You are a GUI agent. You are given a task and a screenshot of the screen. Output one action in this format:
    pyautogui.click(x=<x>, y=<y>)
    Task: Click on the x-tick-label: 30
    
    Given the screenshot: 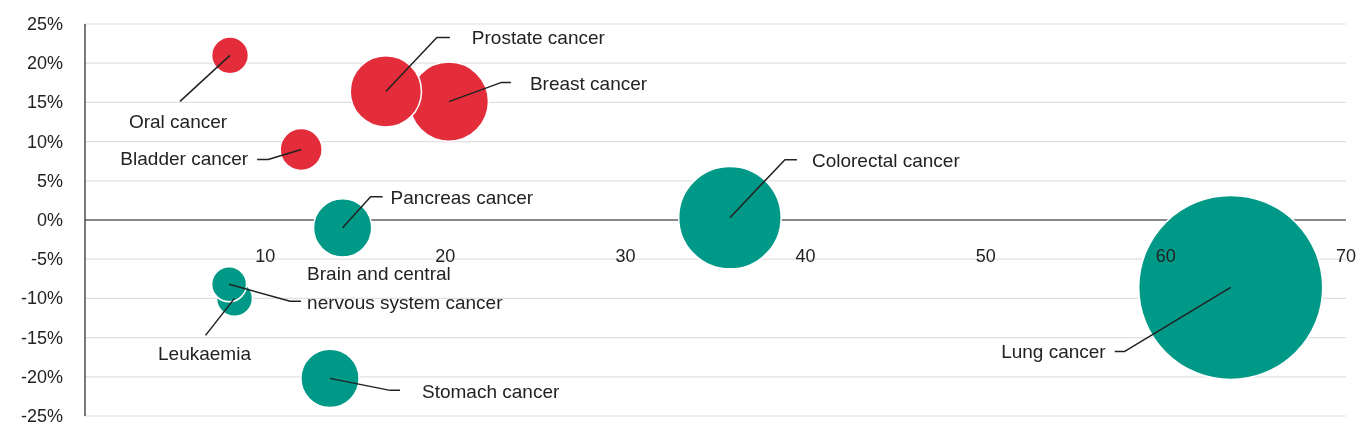 What is the action you would take?
    pyautogui.click(x=625, y=256)
    